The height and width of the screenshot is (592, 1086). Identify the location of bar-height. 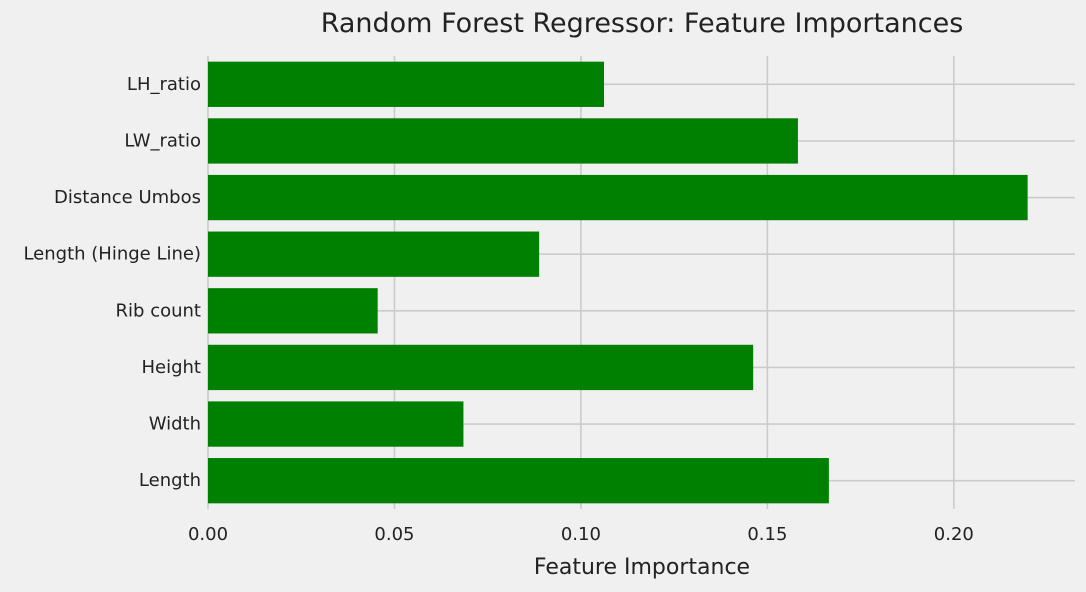
(481, 367).